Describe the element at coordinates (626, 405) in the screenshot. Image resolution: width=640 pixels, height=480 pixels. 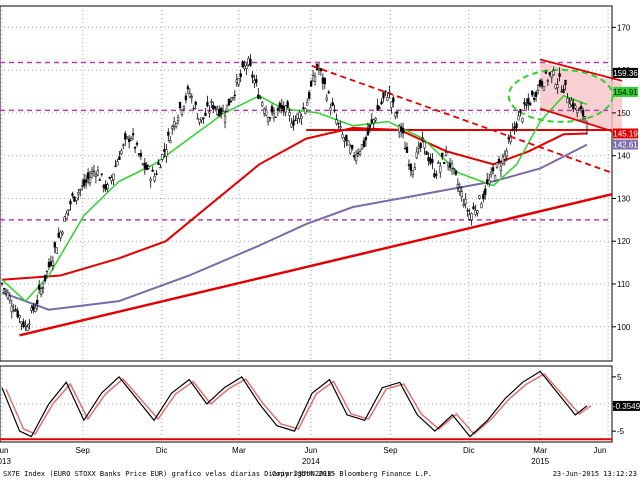
I see `osc-value-tag-bg` at that location.